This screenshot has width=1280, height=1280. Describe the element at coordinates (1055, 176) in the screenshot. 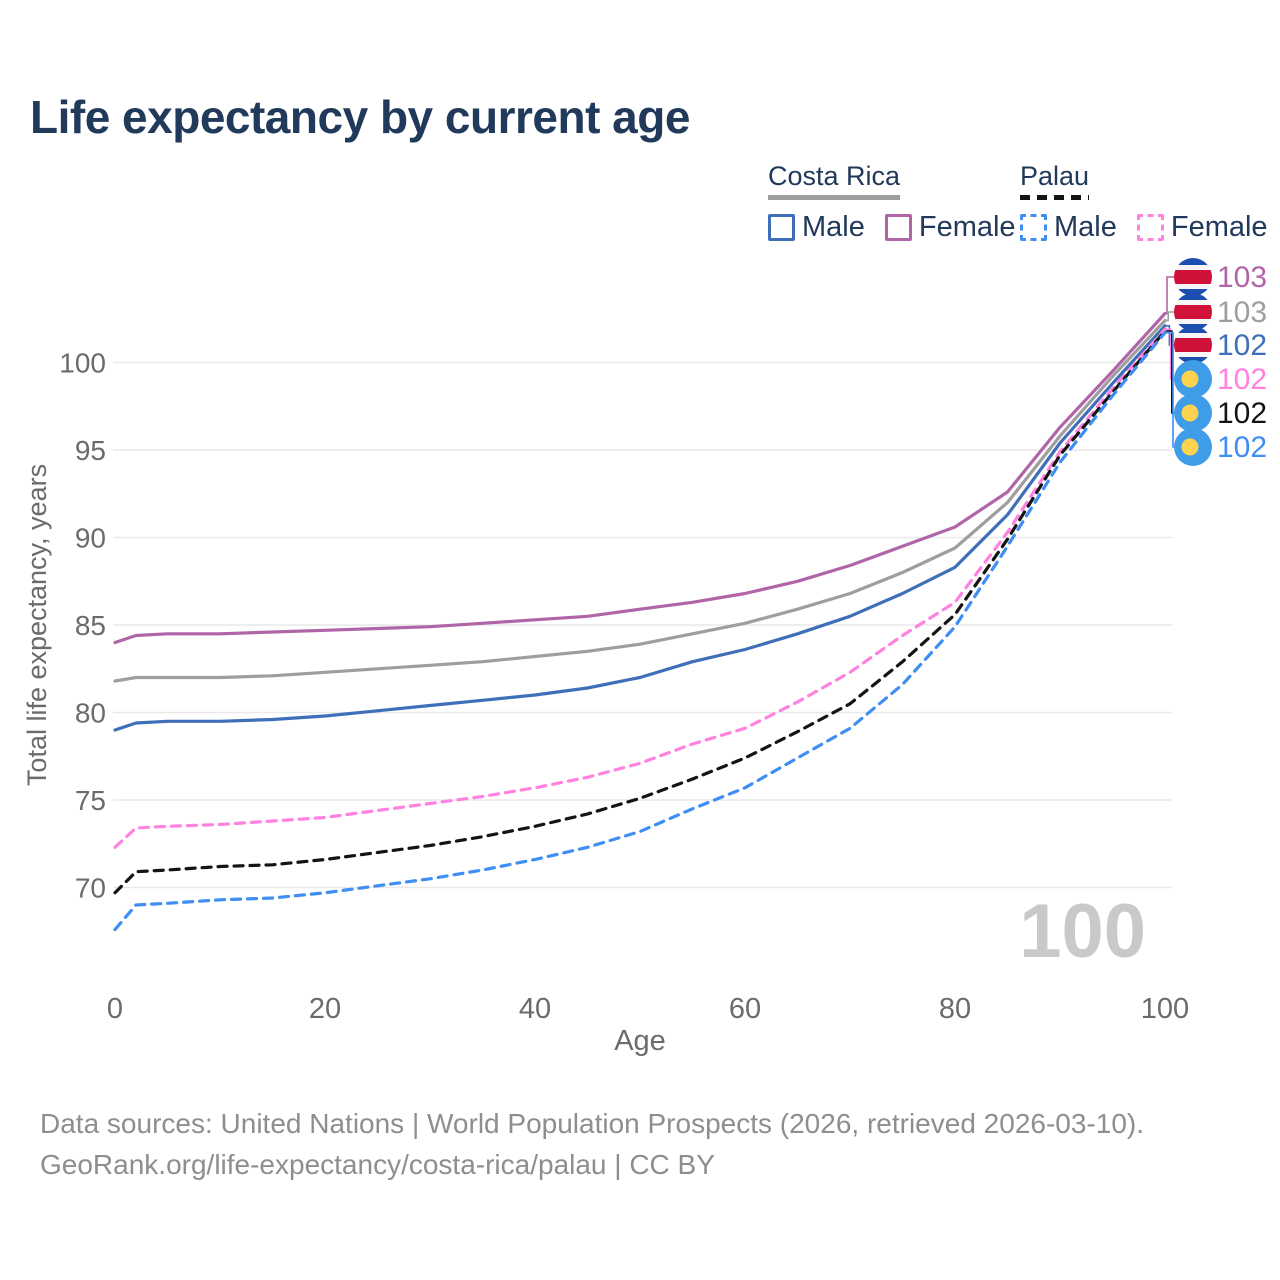

I see `legend-group-title-palau: Palau` at that location.